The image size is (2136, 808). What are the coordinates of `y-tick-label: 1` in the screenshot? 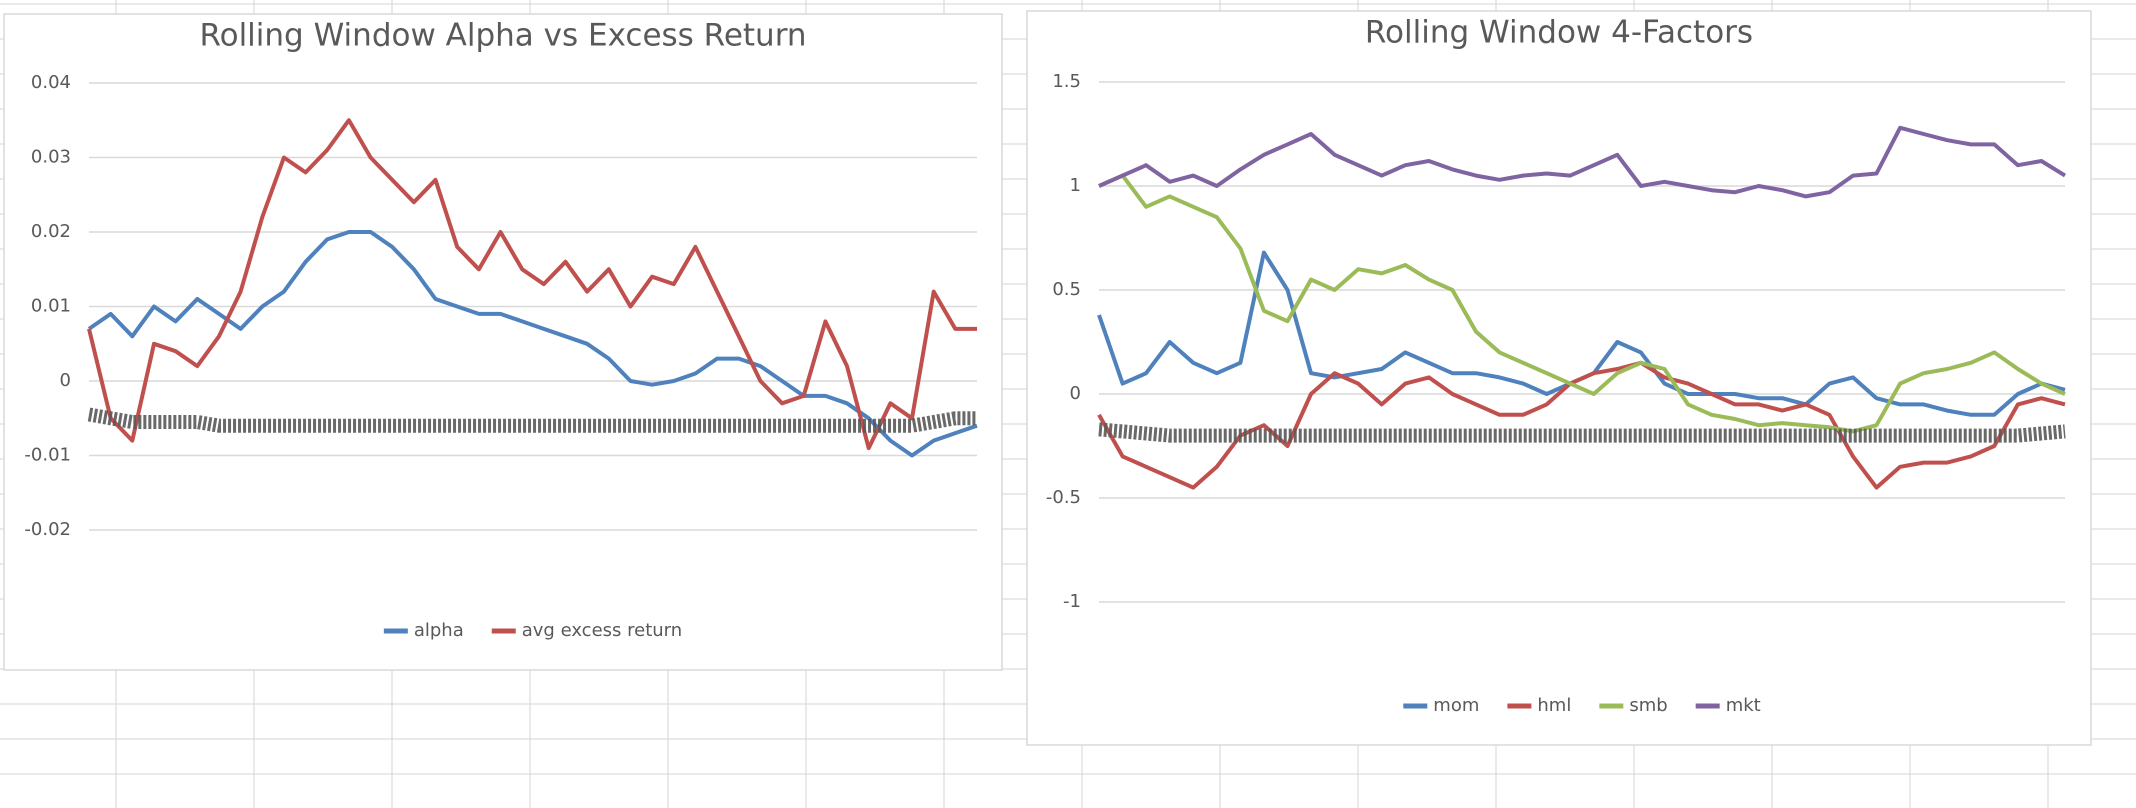 It's located at (1075, 185).